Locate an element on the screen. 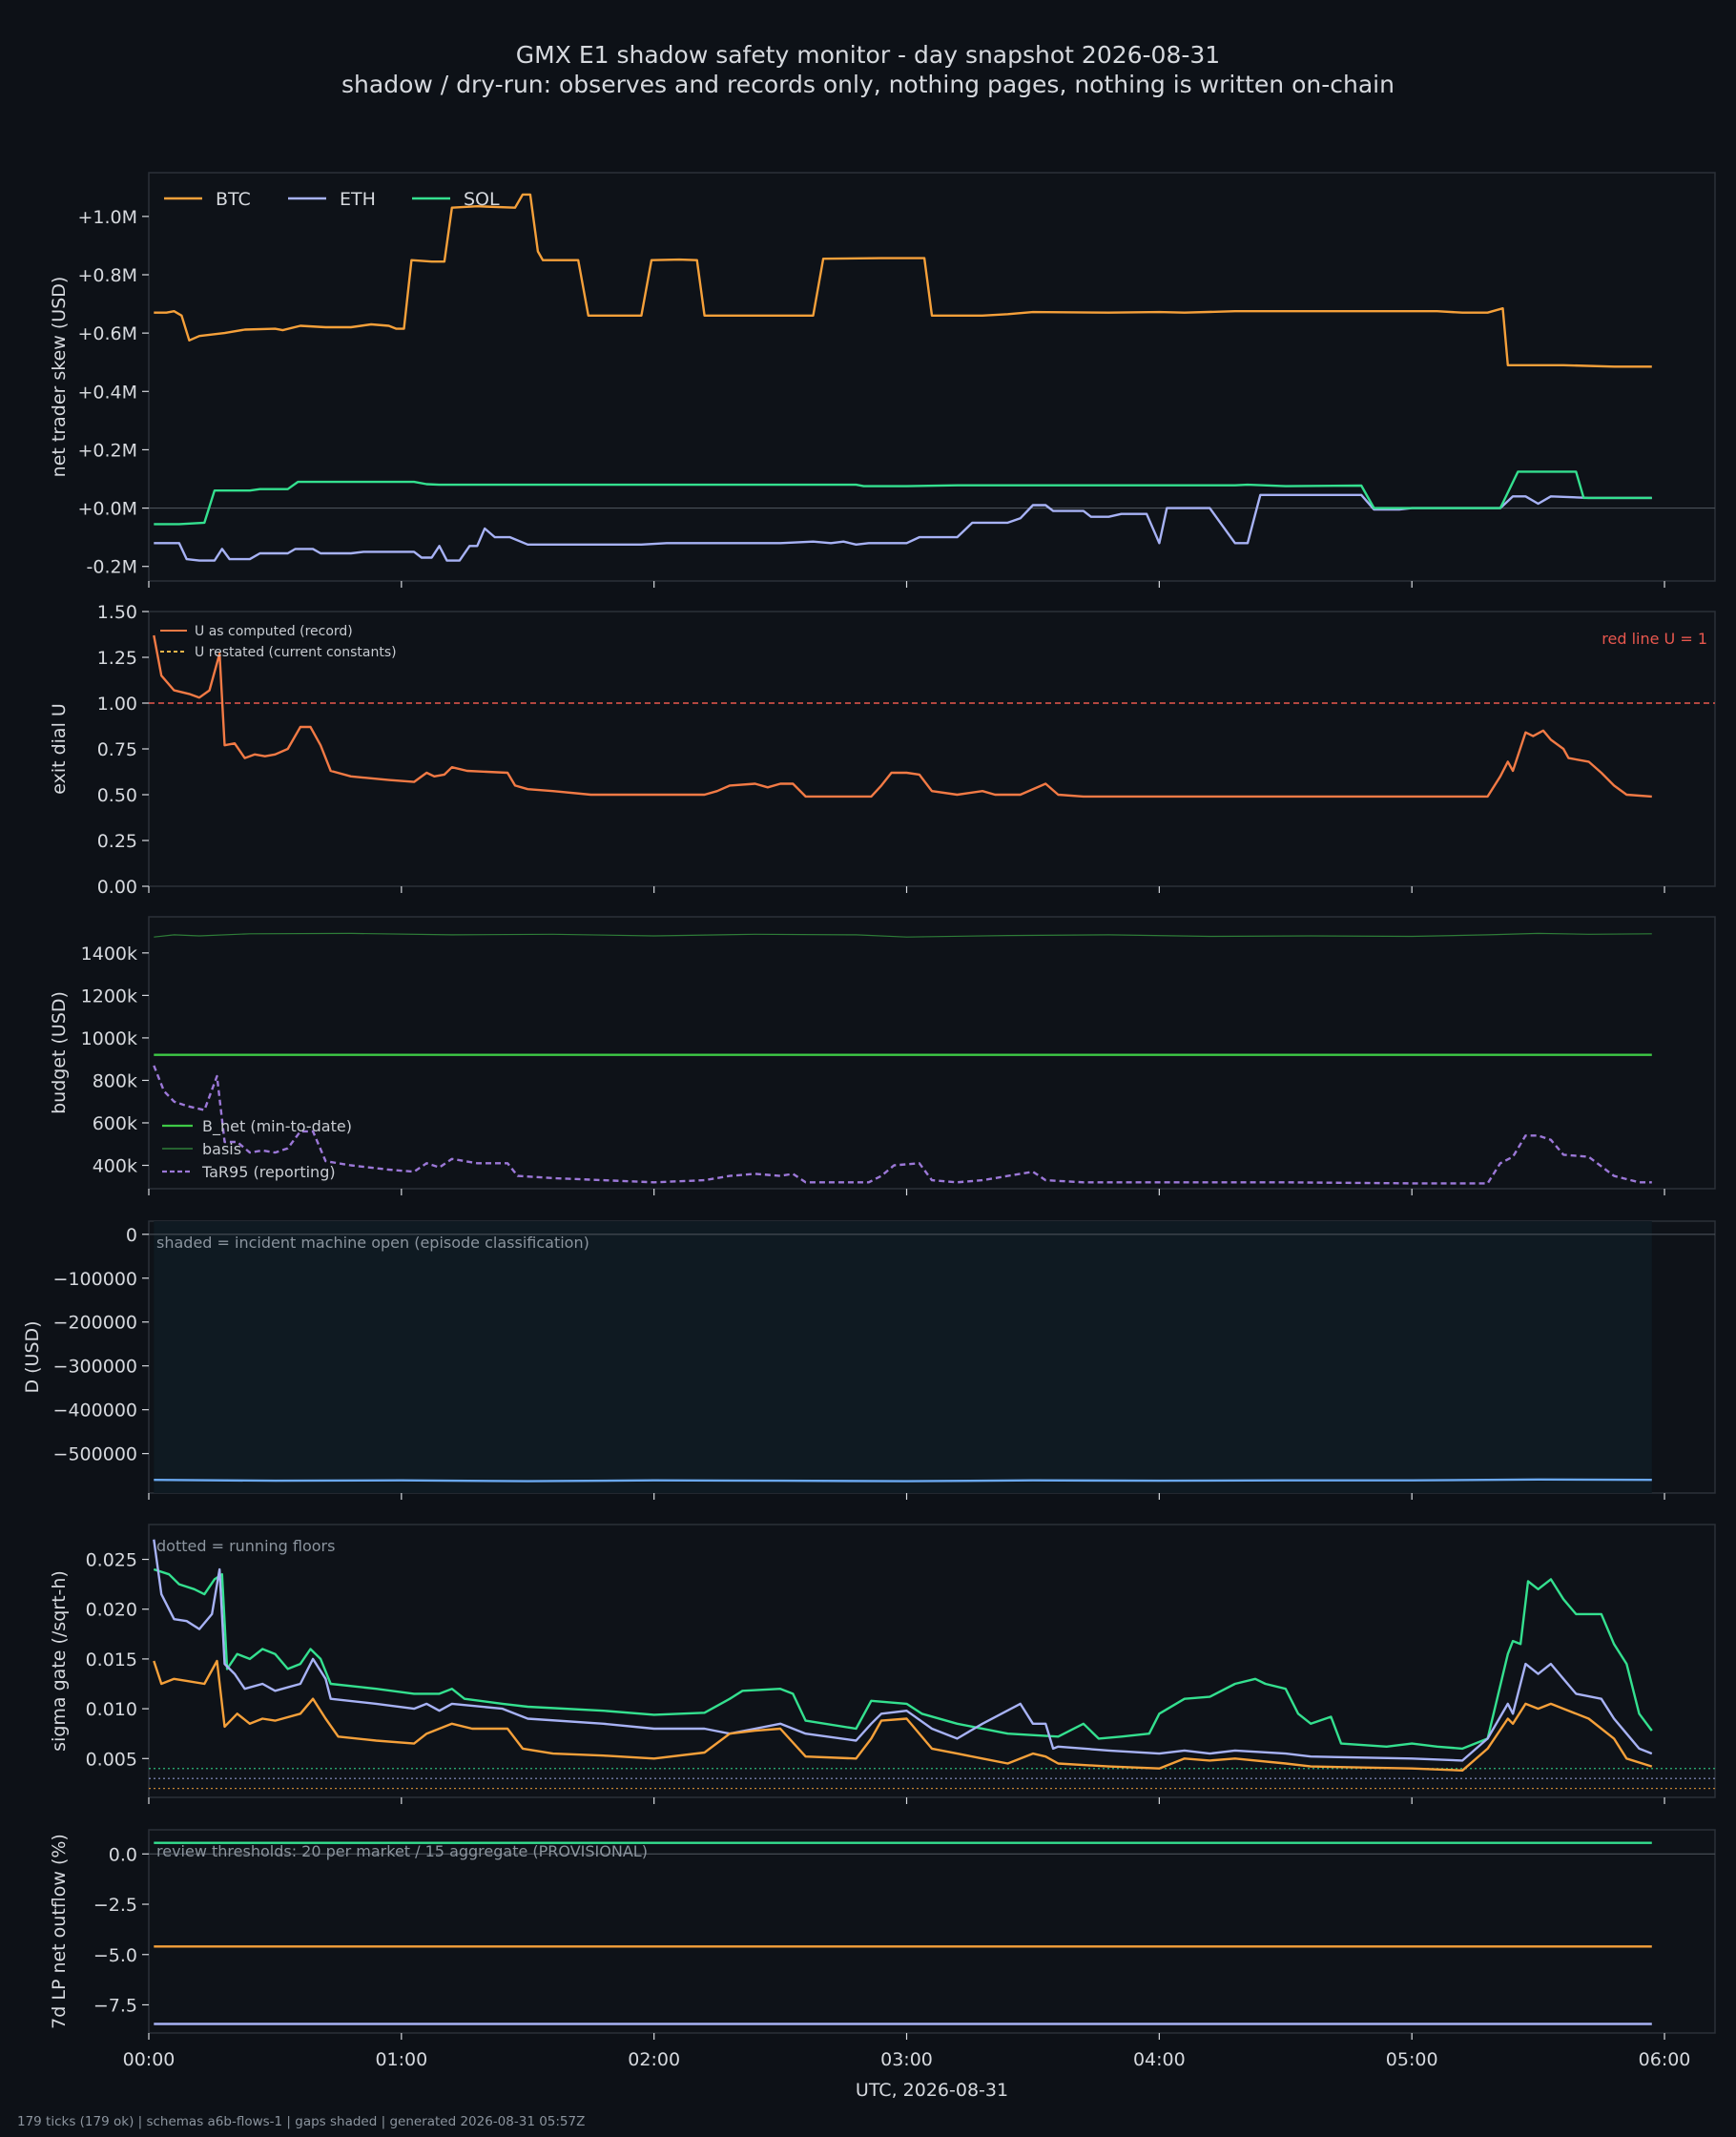 This screenshot has width=1736, height=2137. x-tick-label: 06:00 is located at coordinates (1665, 2059).